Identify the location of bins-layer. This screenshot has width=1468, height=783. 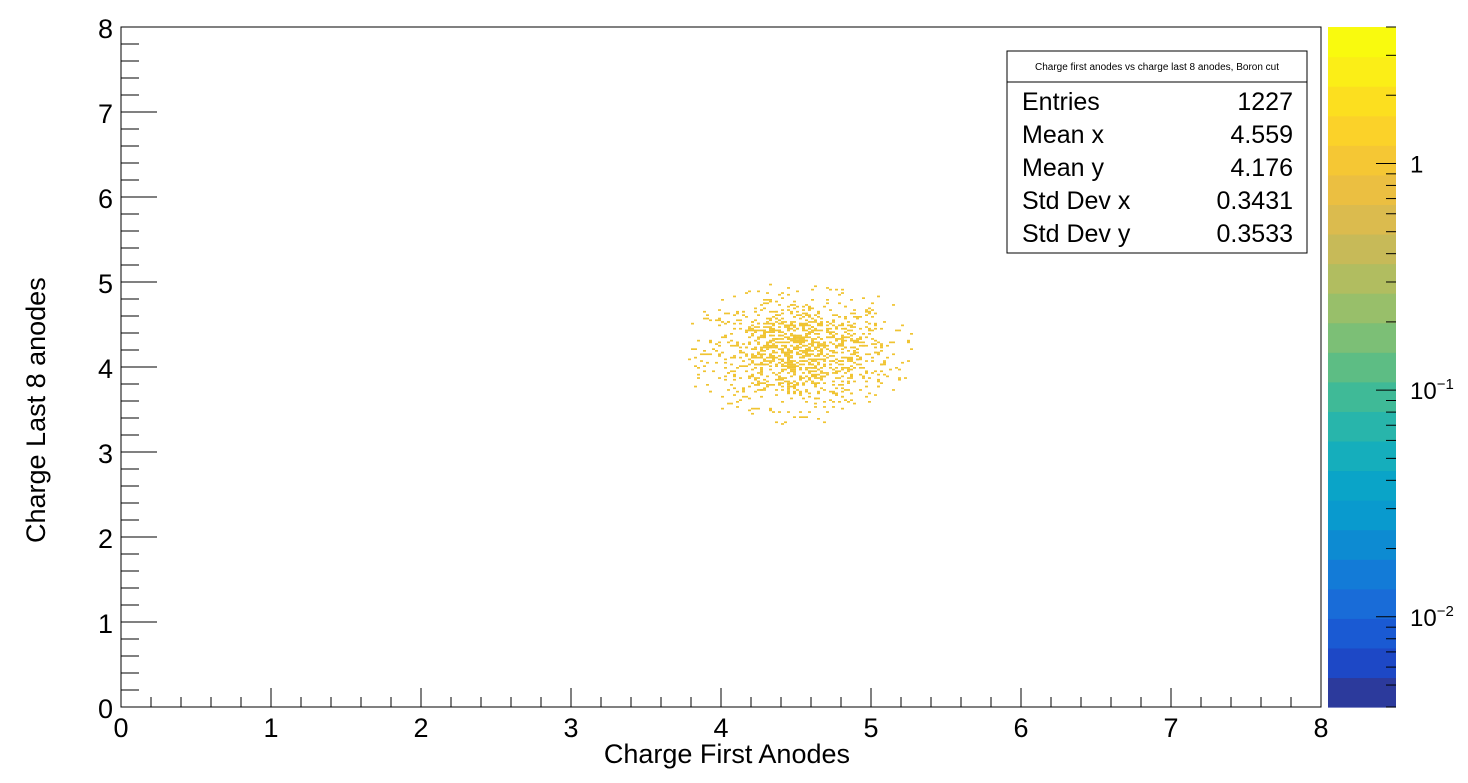
(800, 354).